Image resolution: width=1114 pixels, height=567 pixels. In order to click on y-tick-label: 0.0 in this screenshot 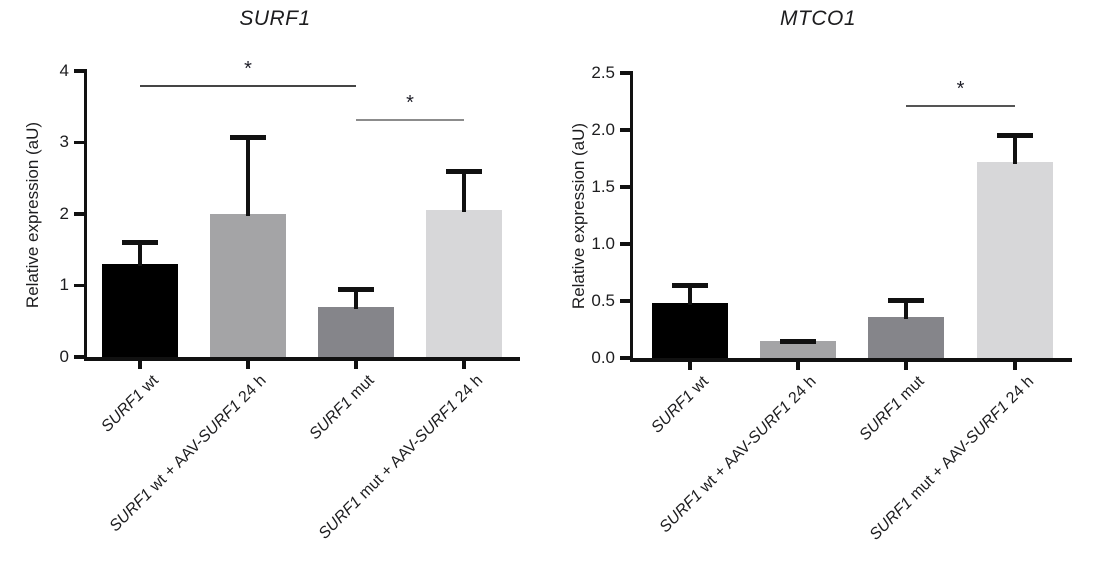, I will do `click(603, 357)`.